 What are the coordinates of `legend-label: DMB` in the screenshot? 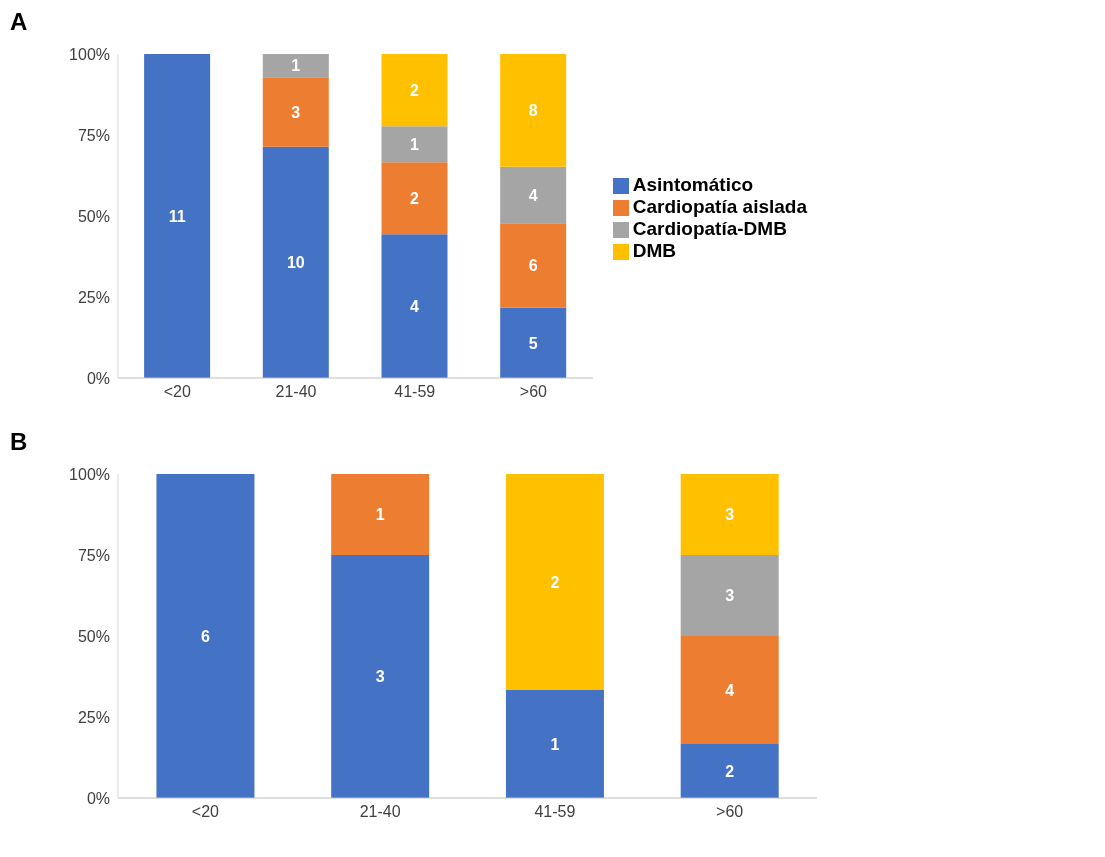 It's located at (654, 250).